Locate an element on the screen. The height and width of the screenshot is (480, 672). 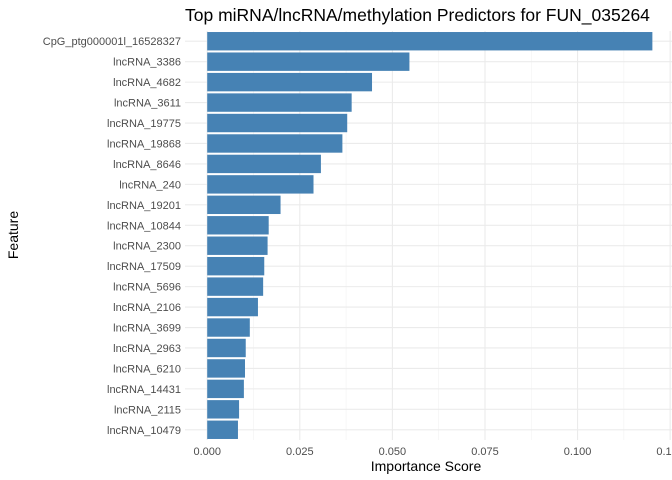
y-tick-label: lncRNA_17509 is located at coordinates (144, 267).